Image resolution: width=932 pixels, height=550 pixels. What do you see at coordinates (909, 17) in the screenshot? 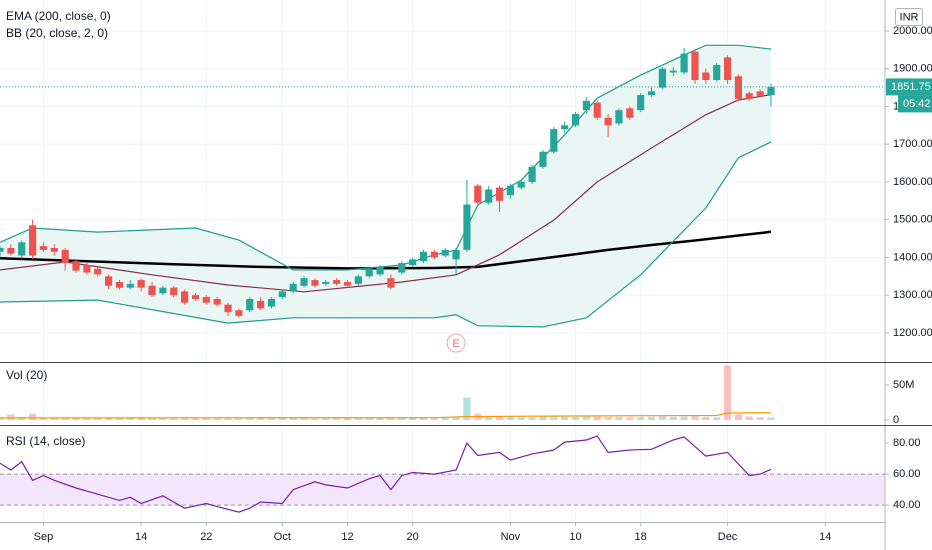
I see `currency-box` at bounding box center [909, 17].